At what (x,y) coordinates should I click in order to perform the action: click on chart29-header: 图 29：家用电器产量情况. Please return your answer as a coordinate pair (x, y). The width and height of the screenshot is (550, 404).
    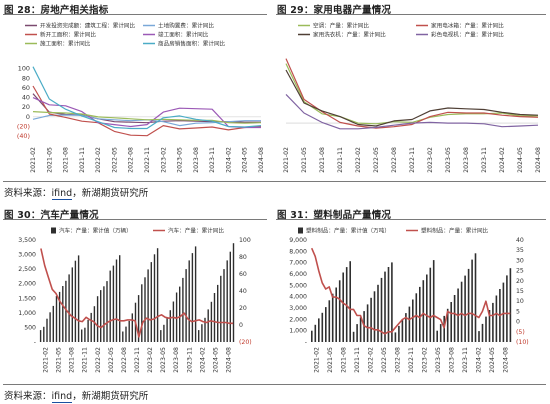
    Looking at the image, I should click on (411, 8).